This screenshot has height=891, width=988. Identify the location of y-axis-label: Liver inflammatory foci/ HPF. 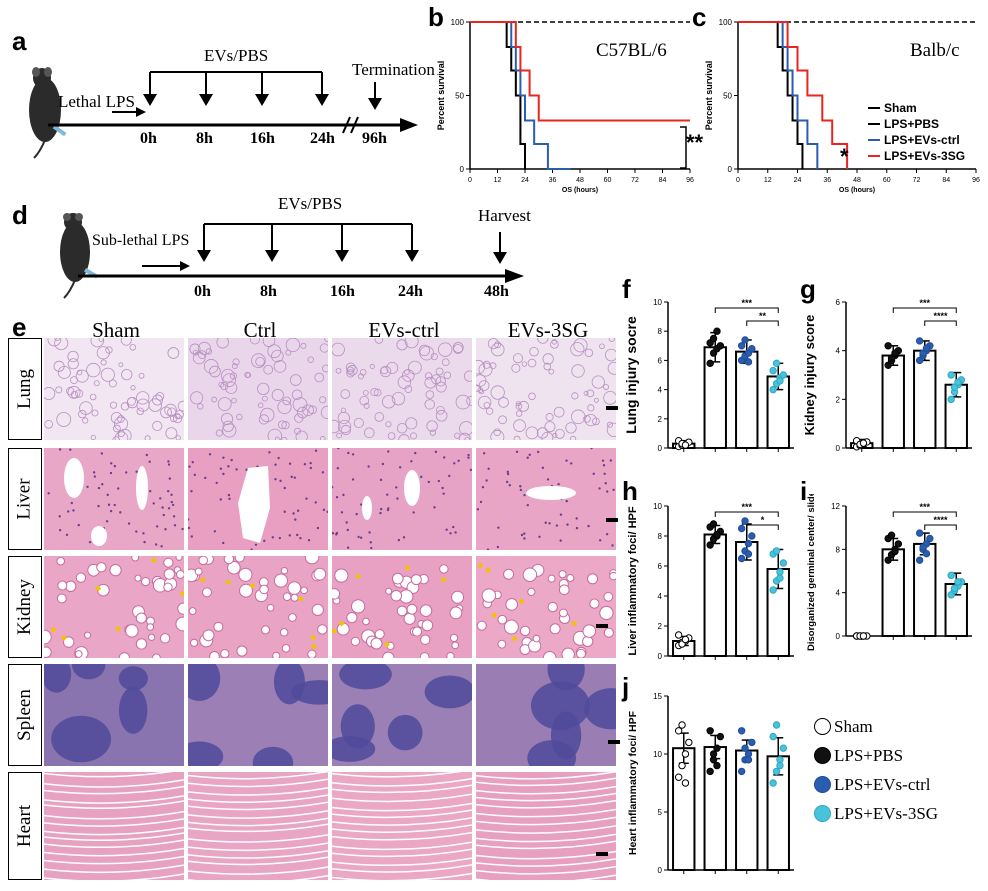
(633, 580).